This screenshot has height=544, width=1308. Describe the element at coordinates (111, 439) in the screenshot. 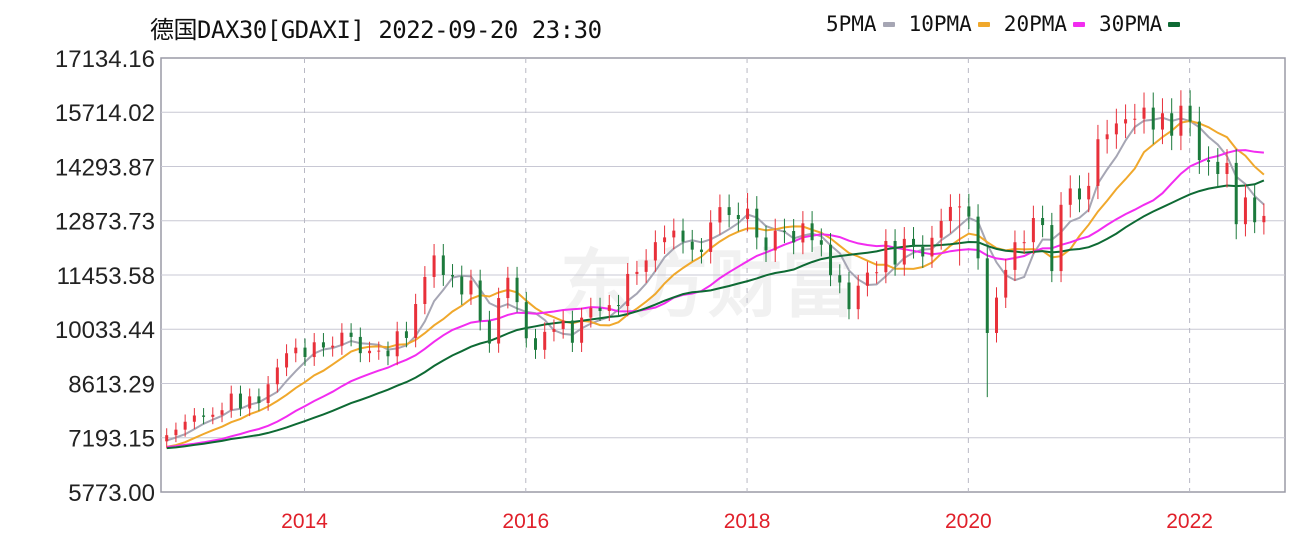

I see `y-tick-label: 7193.15` at that location.